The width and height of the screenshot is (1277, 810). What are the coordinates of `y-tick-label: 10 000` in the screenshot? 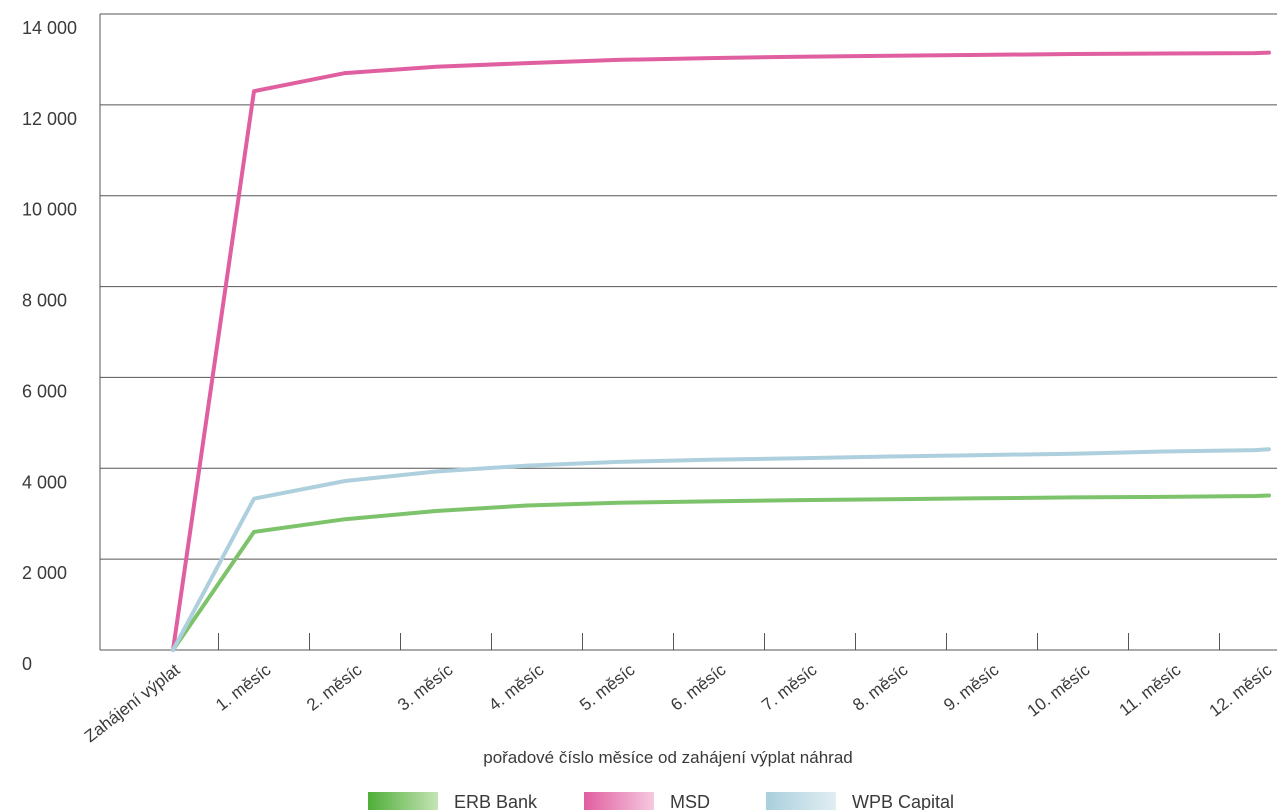 It's located at (49, 210).